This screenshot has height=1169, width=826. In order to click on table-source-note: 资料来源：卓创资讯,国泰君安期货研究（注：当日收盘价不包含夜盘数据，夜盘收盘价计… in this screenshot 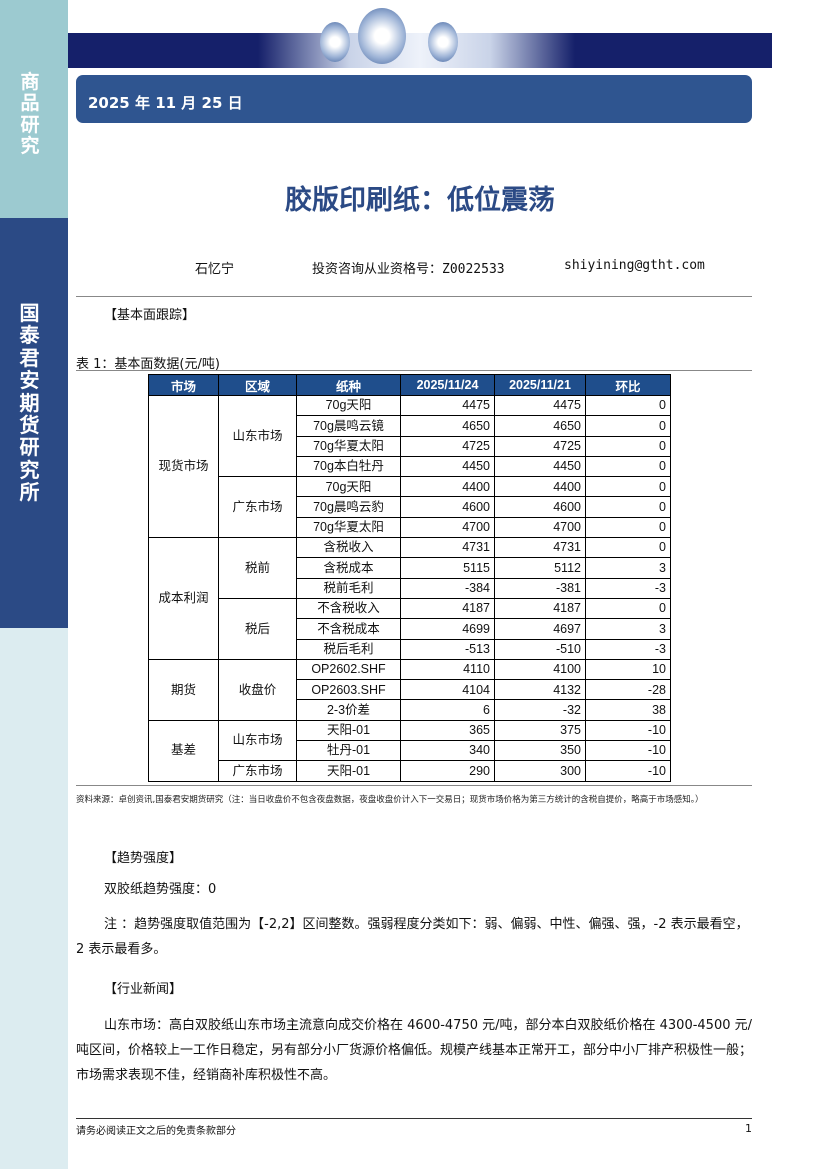, I will do `click(390, 800)`.